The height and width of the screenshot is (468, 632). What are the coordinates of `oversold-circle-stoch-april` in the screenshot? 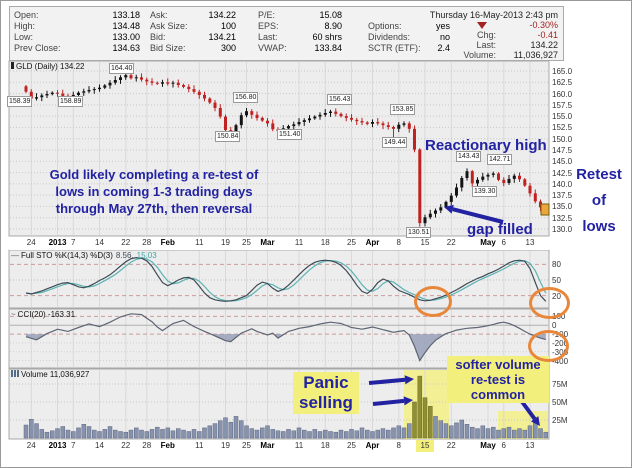 It's located at (433, 301).